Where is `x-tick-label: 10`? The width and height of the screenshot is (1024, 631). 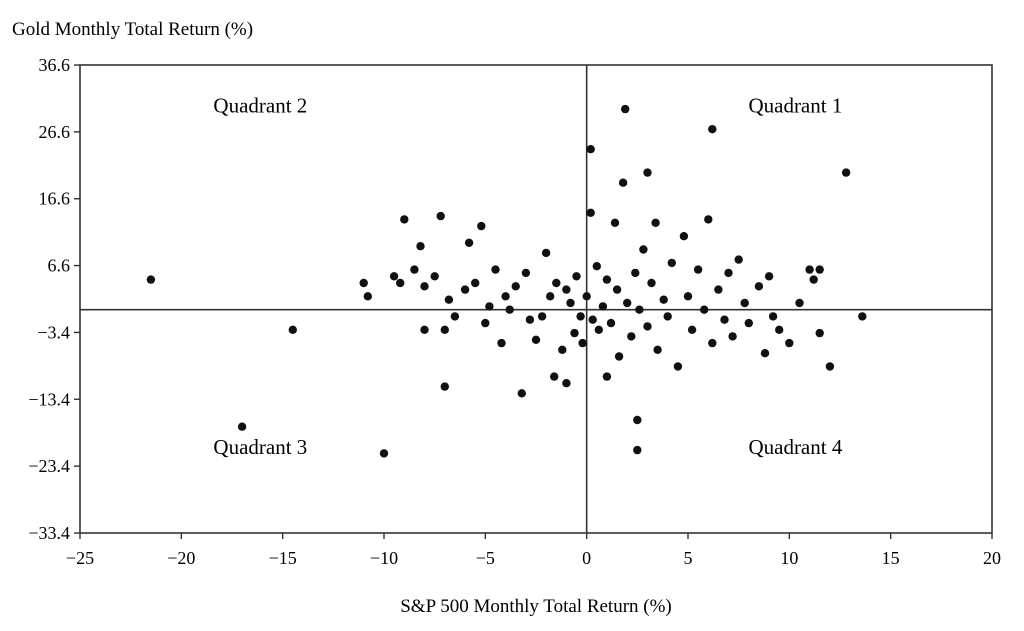
x-tick-label: 10 is located at coordinates (789, 558).